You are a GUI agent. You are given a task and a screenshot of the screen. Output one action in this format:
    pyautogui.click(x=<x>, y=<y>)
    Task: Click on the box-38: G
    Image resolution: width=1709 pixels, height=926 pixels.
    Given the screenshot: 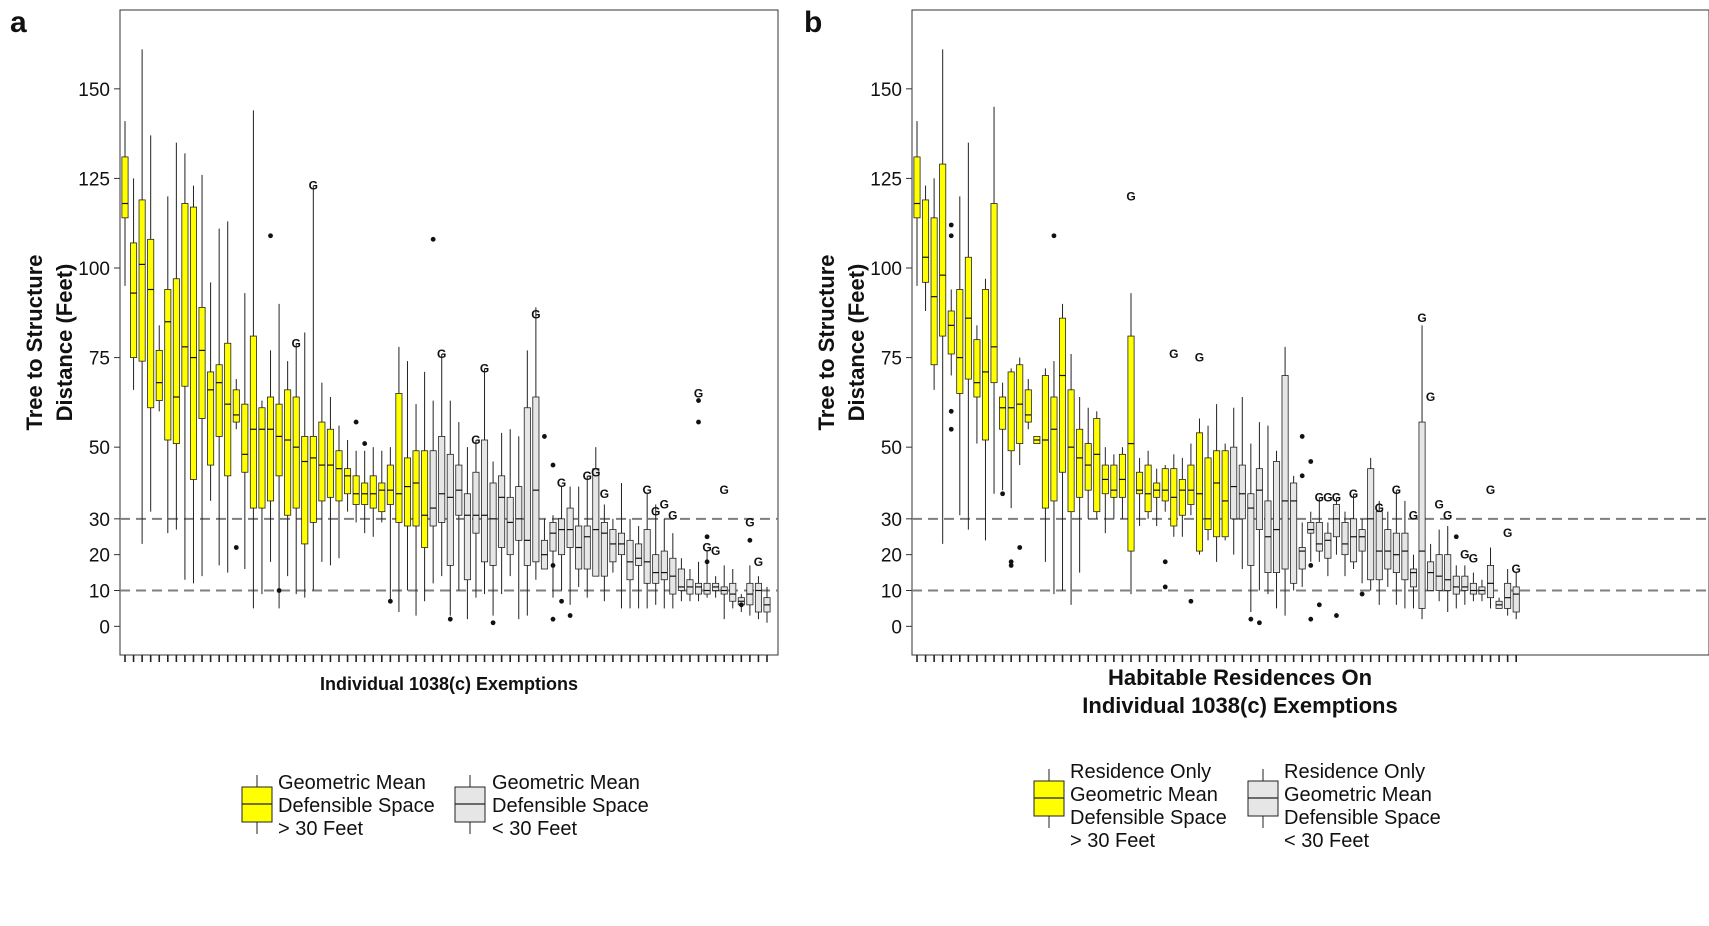 What is the action you would take?
    pyautogui.click(x=441, y=462)
    